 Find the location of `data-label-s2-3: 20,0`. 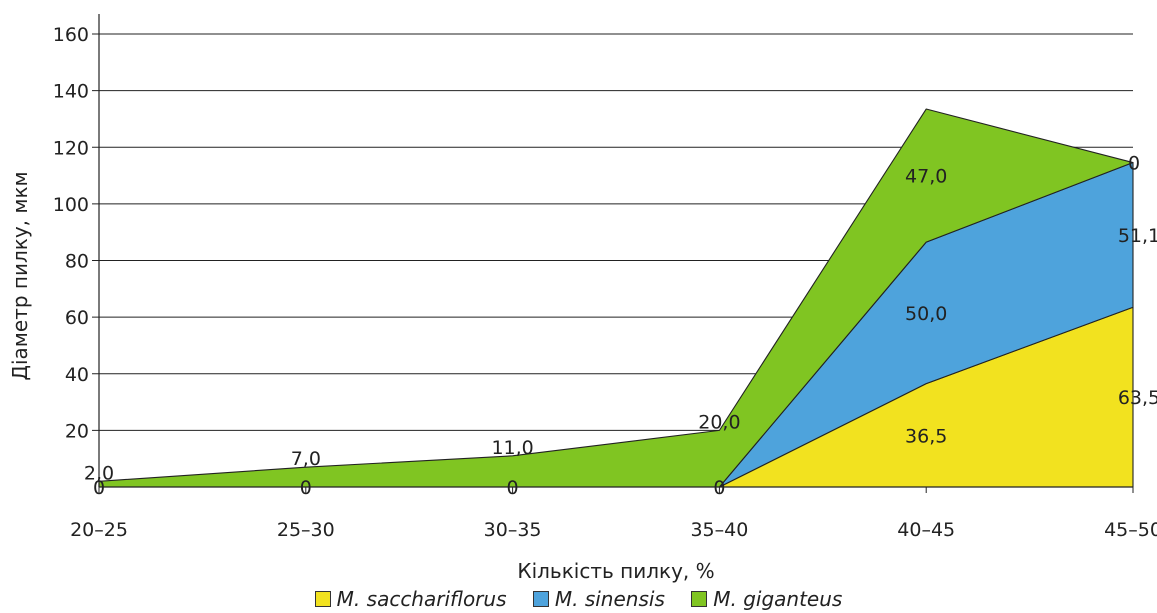

data-label-s2-3: 20,0 is located at coordinates (719, 422).